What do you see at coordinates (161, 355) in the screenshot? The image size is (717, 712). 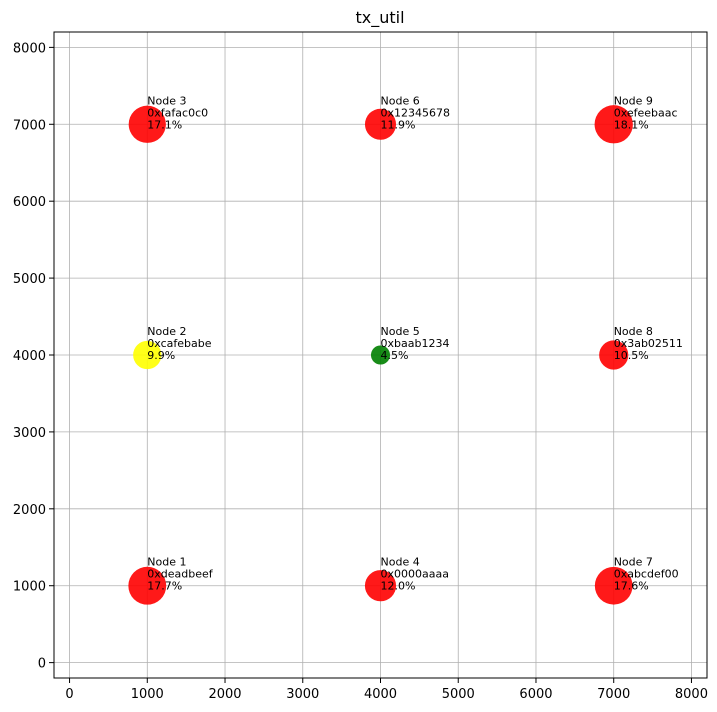 I see `node-util-text: 9.9%` at bounding box center [161, 355].